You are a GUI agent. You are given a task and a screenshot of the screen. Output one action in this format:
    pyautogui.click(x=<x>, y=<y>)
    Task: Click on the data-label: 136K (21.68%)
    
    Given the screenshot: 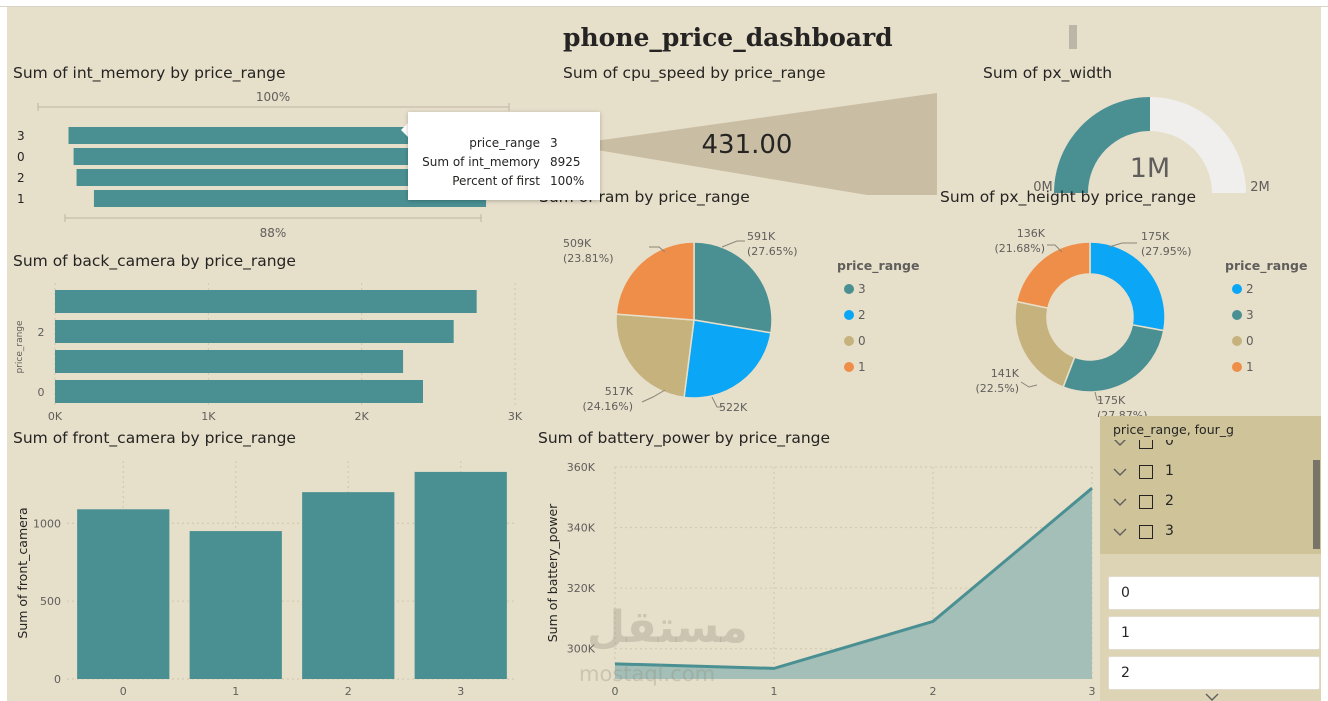 What is the action you would take?
    pyautogui.click(x=1019, y=241)
    